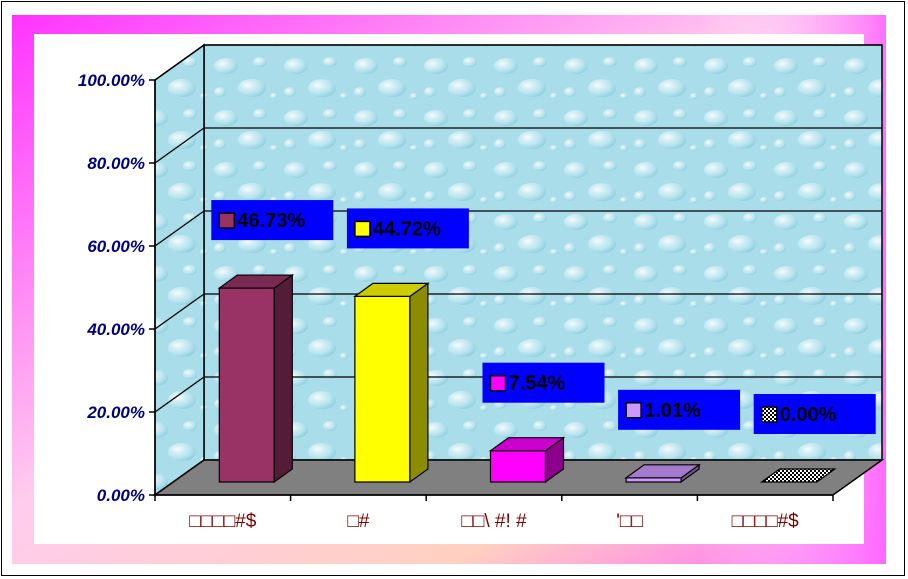  I want to click on data-label: 7.54%, so click(543, 382).